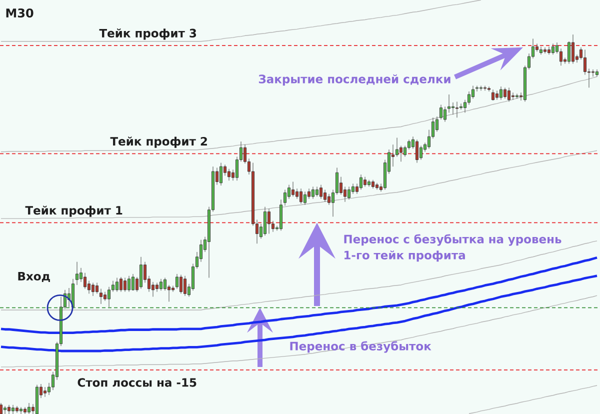 The width and height of the screenshot is (600, 414). Describe the element at coordinates (73, 211) in the screenshot. I see `ref-line-label: Тейк профит 1` at that location.